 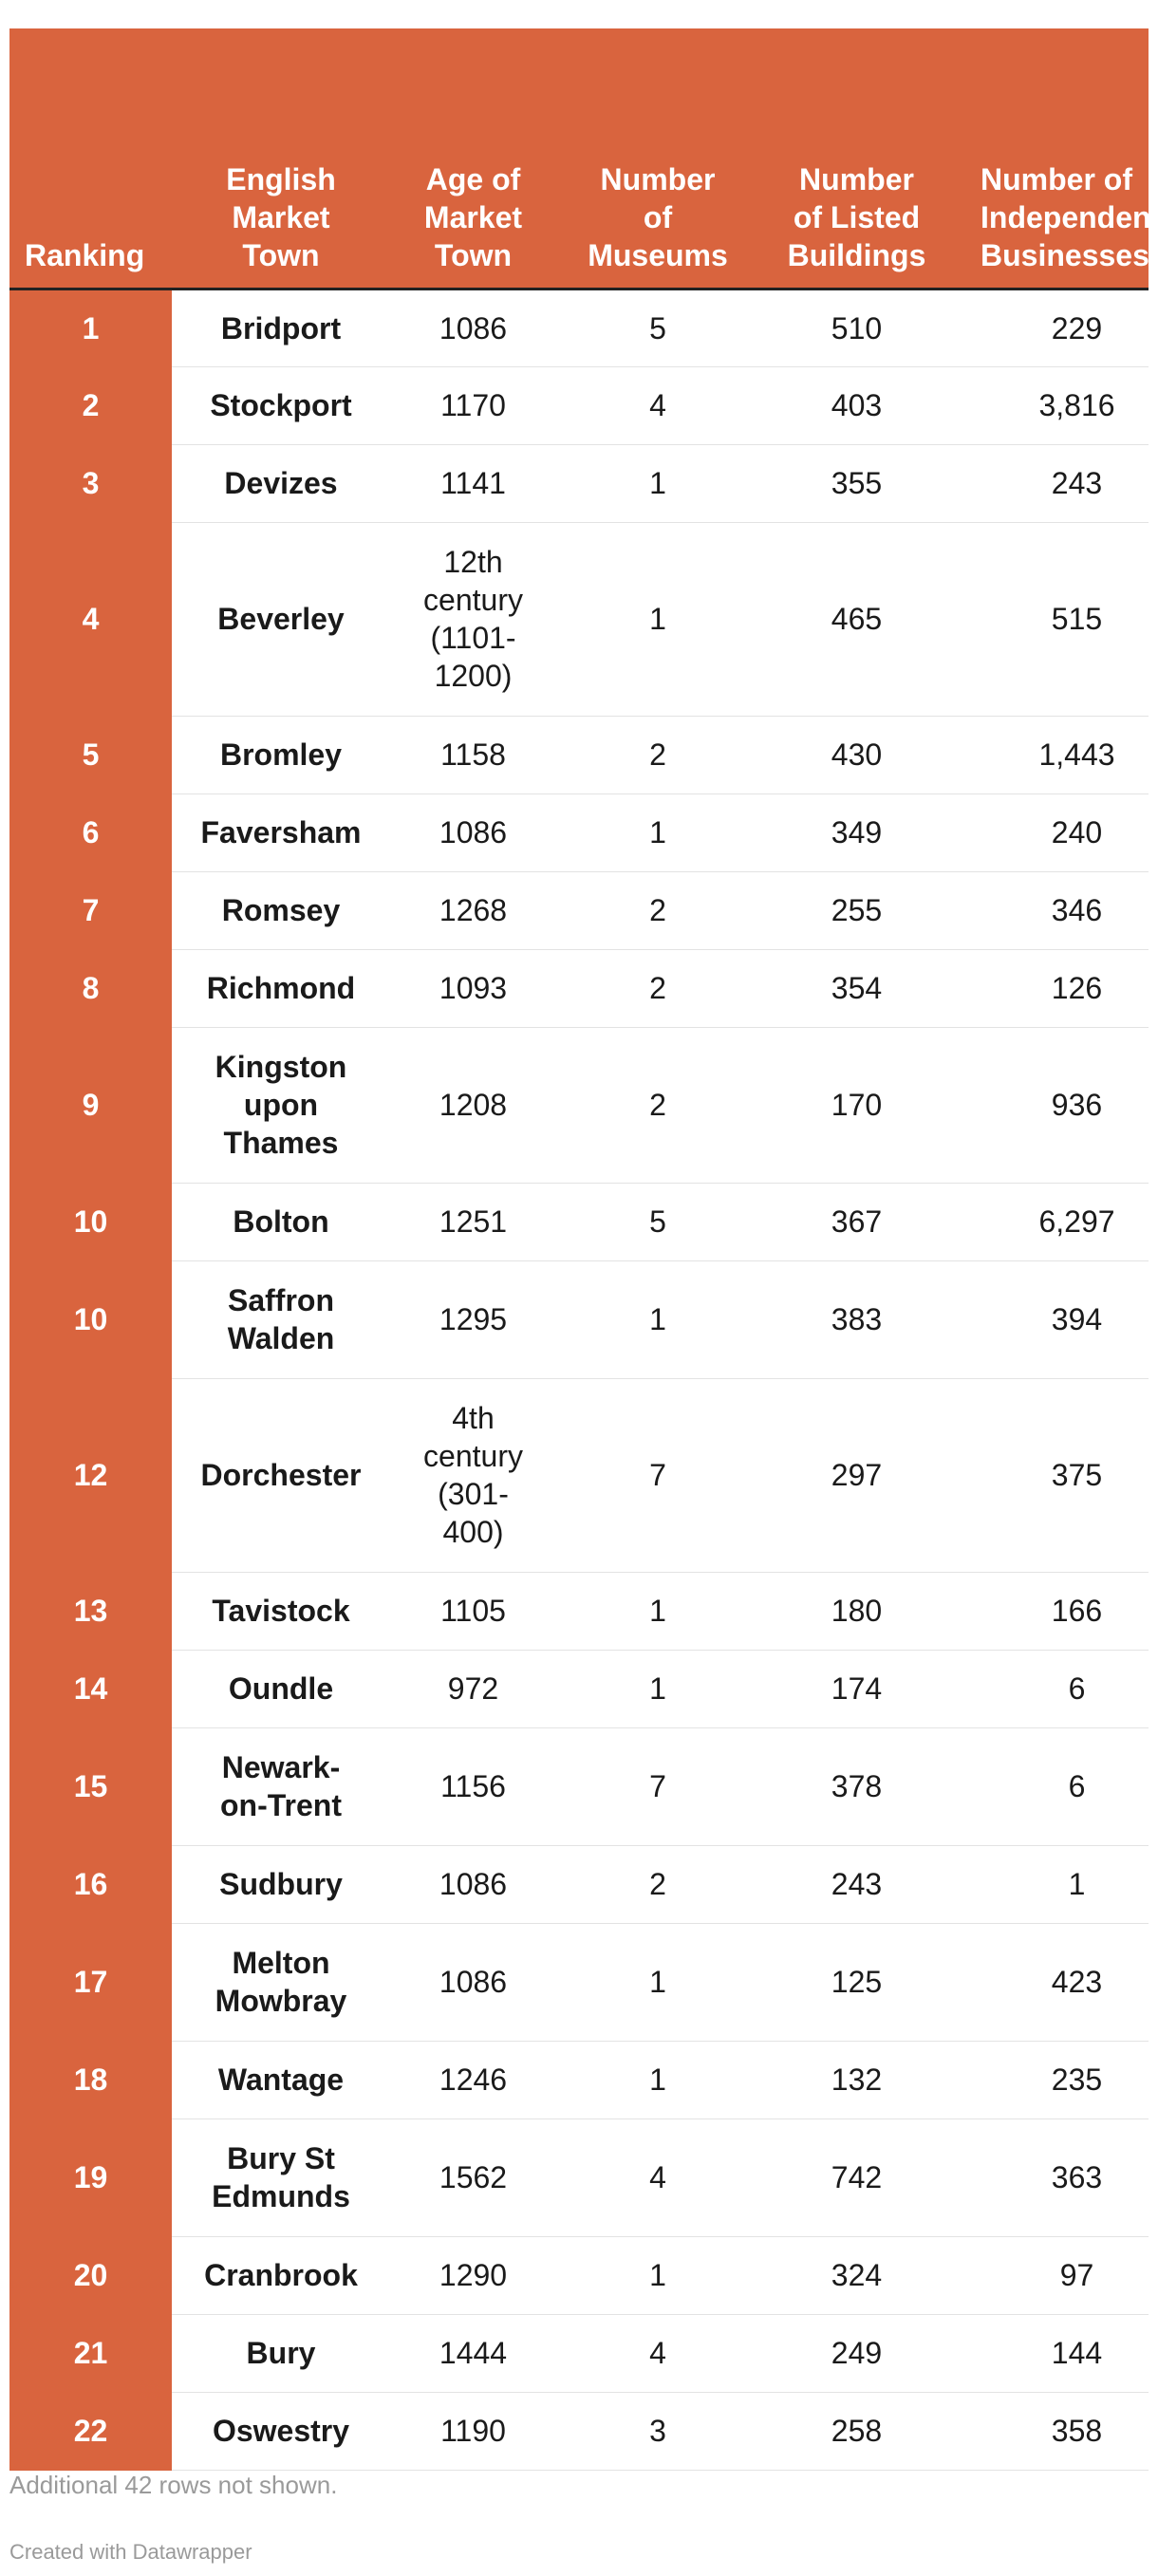 I want to click on ranking-cell: 5, so click(x=90, y=755).